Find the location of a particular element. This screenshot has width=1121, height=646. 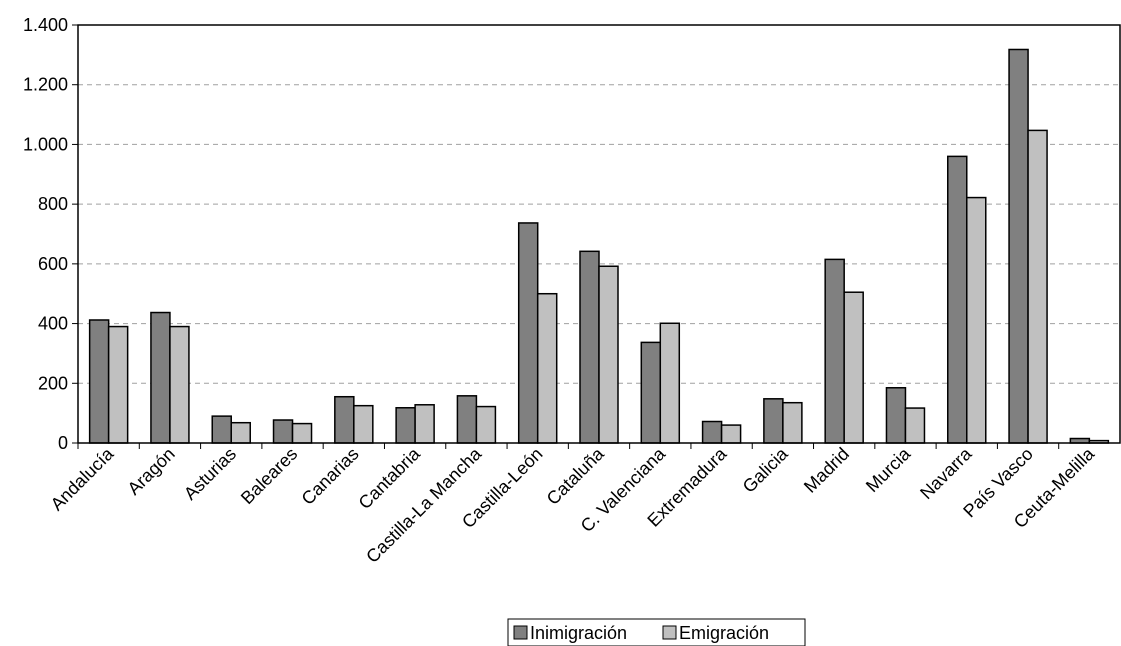

bar-inimigracion-galicia is located at coordinates (773, 421).